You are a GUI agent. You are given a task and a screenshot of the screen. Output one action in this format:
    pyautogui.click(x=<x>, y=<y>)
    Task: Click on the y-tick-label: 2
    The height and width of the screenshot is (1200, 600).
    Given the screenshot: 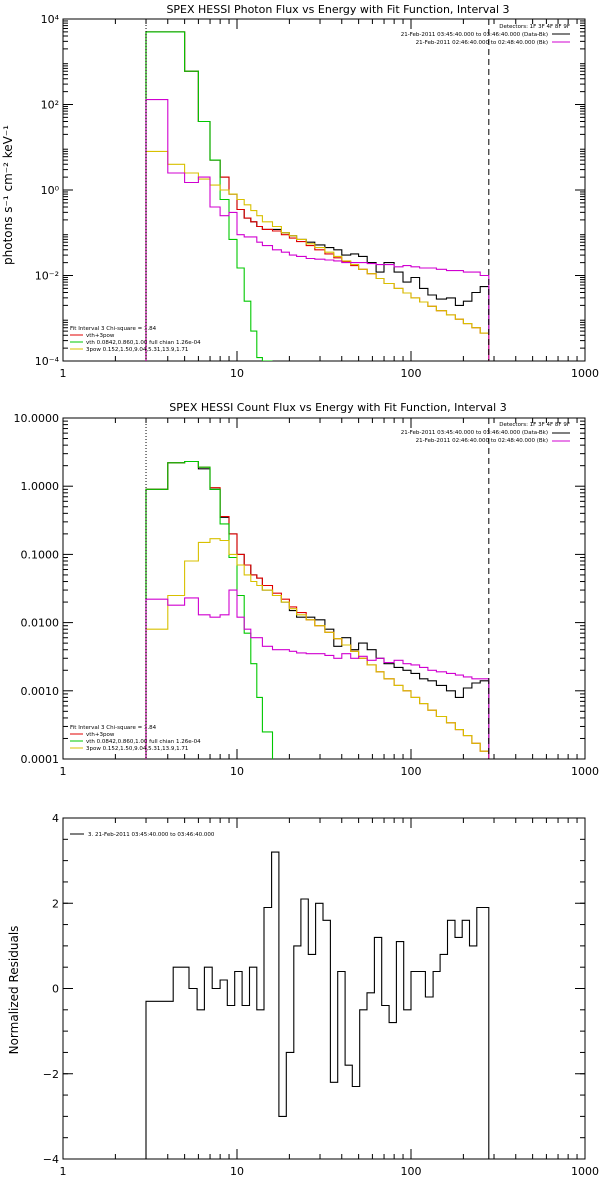 What is the action you would take?
    pyautogui.click(x=55, y=903)
    